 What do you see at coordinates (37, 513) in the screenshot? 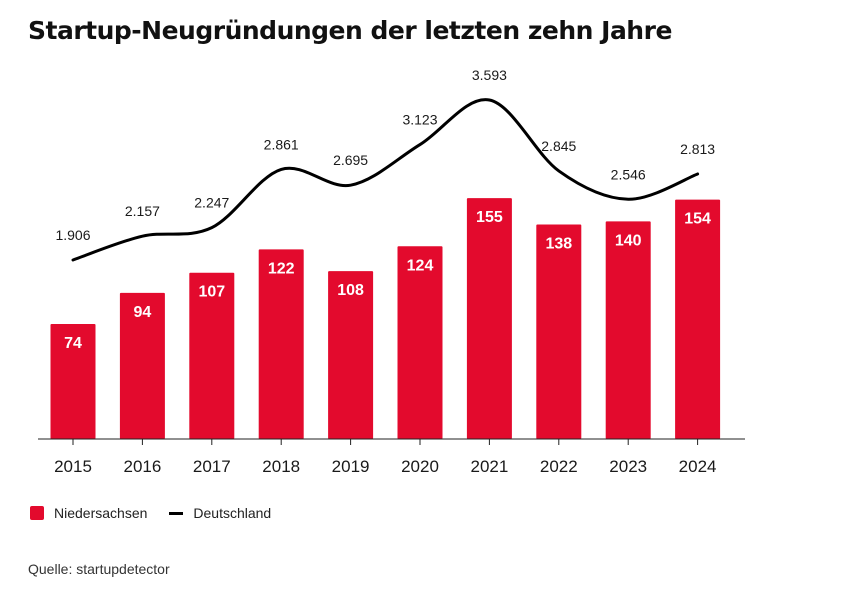
I see `legend-swatch-bar` at bounding box center [37, 513].